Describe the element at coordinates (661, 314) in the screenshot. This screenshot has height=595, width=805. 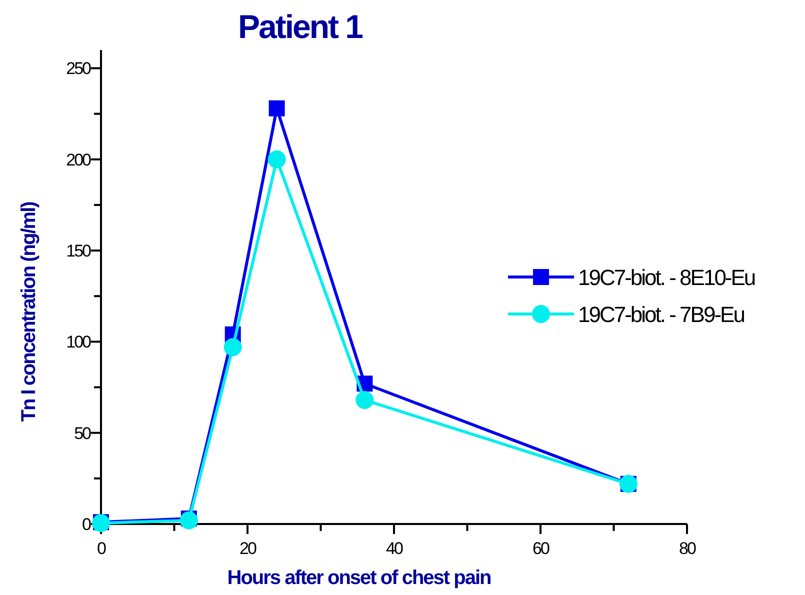
I see `legend-label: 19C7-biot. - 7B9-Eu` at that location.